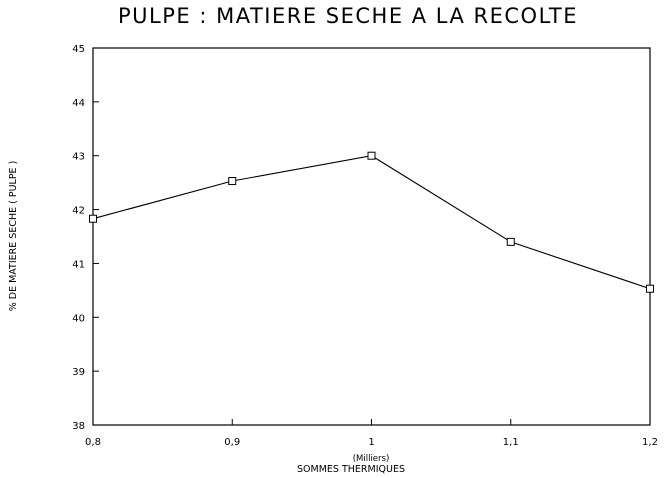  I want to click on y-tick-label: 41, so click(78, 264).